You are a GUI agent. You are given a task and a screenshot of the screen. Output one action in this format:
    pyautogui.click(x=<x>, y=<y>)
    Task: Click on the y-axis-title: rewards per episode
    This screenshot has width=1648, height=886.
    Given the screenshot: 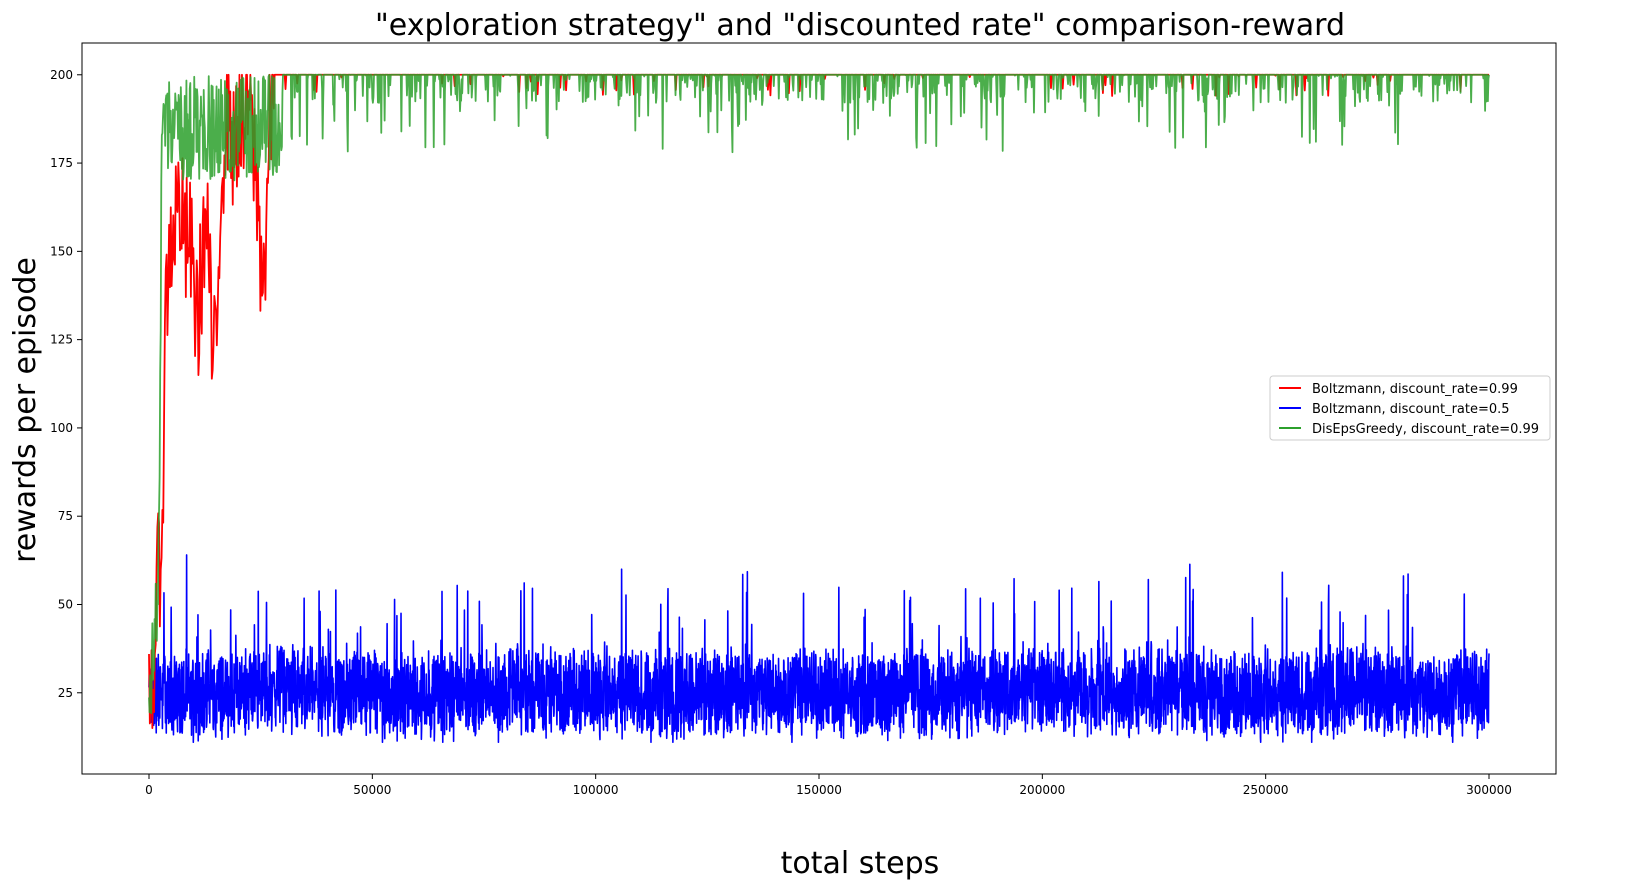 What is the action you would take?
    pyautogui.click(x=25, y=410)
    